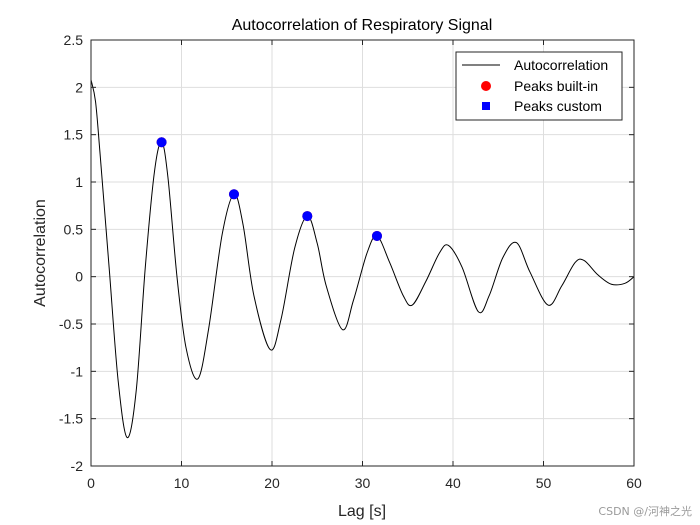 This screenshot has height=525, width=700. I want to click on x-tick-label: 60, so click(634, 483).